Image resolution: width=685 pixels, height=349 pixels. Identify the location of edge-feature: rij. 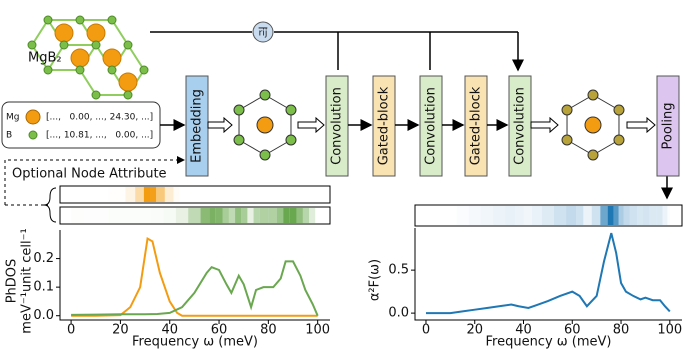
(263, 34).